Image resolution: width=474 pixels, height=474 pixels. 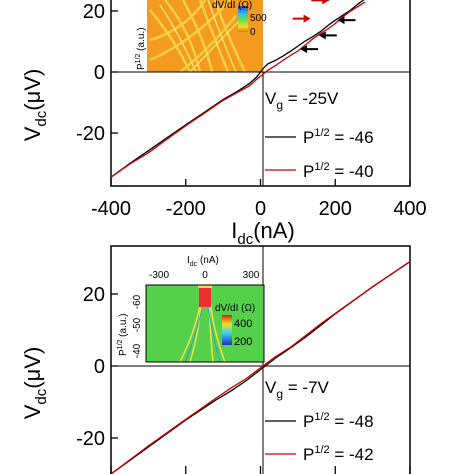 I want to click on xtick-label: 200, so click(x=335, y=209).